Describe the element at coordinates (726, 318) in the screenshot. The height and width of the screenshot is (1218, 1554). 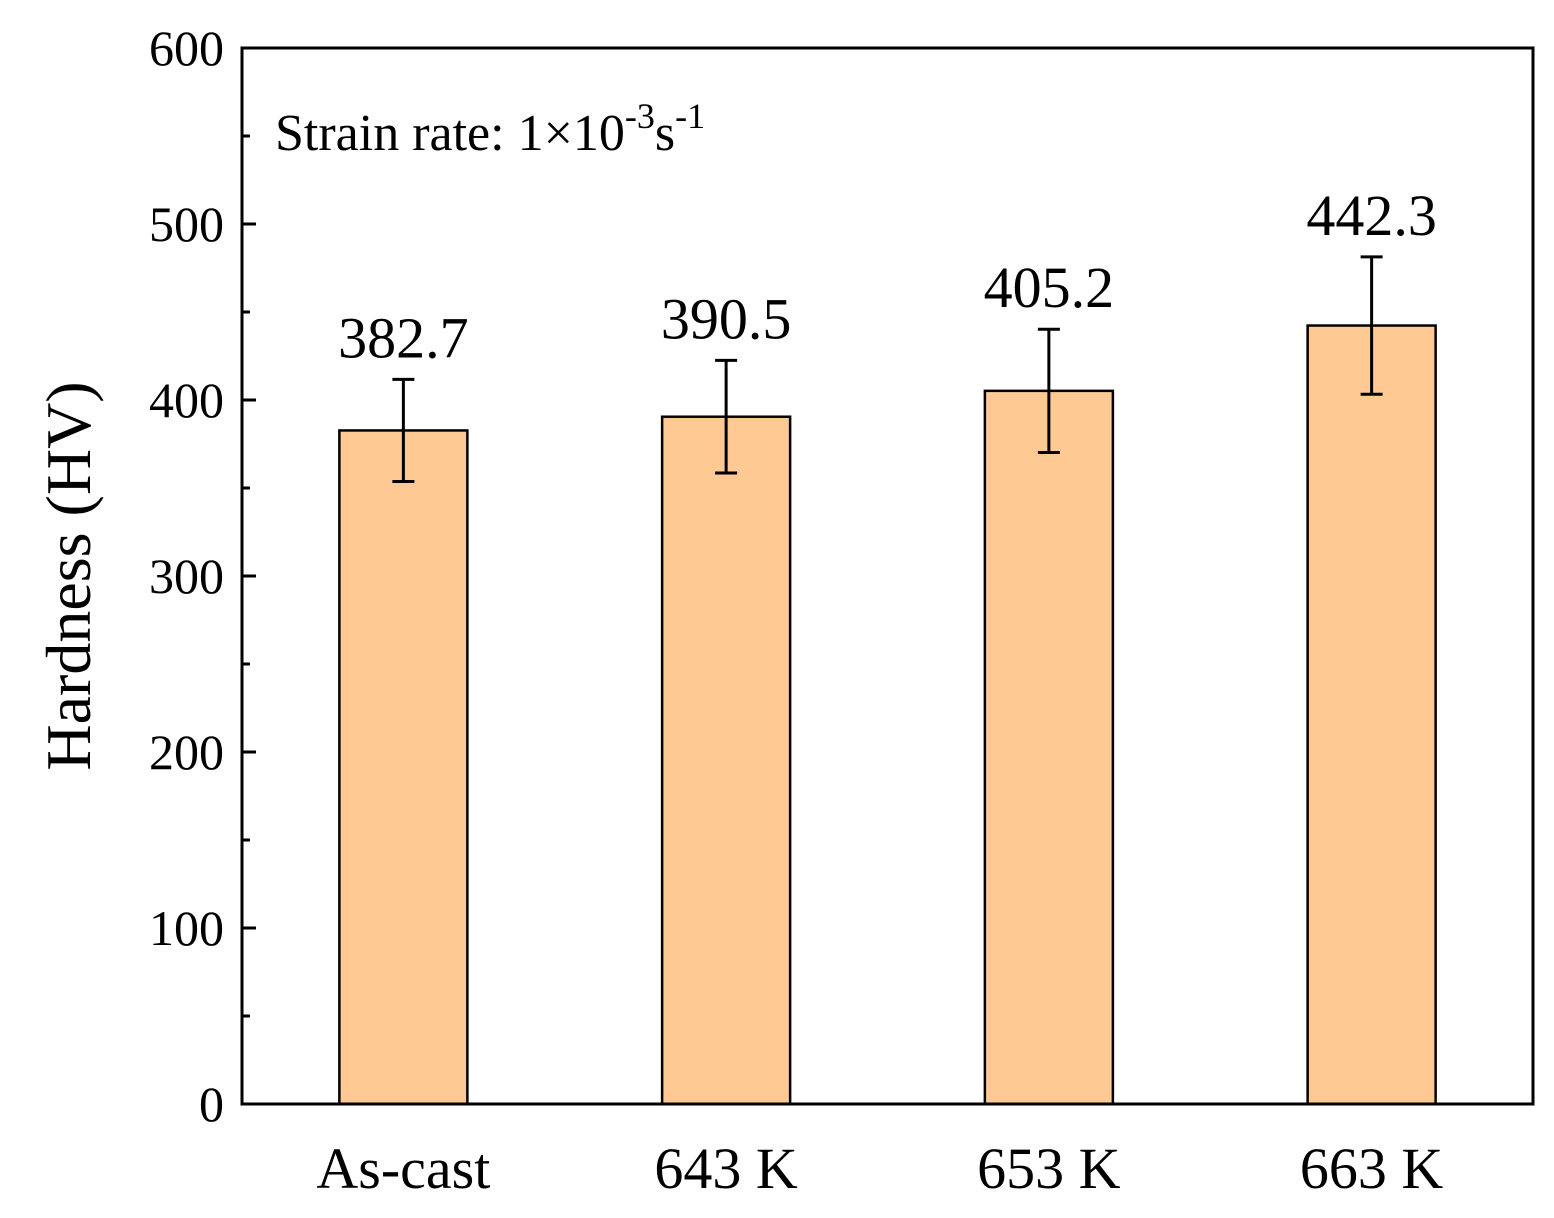
I see `value-label-1: 390.5` at that location.